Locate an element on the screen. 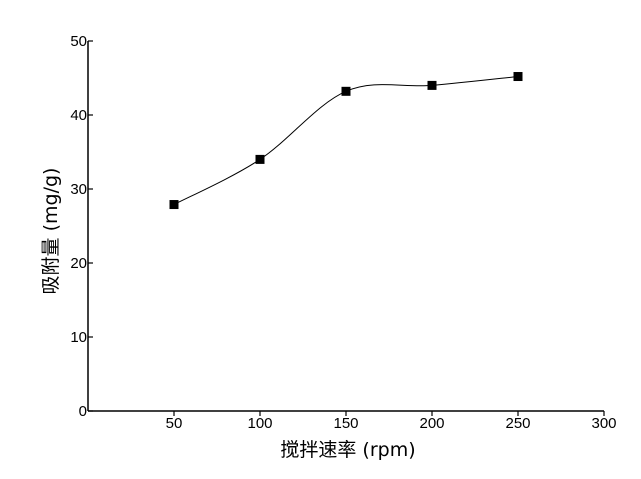 The width and height of the screenshot is (641, 479). x-tick-label: 300 is located at coordinates (603, 423).